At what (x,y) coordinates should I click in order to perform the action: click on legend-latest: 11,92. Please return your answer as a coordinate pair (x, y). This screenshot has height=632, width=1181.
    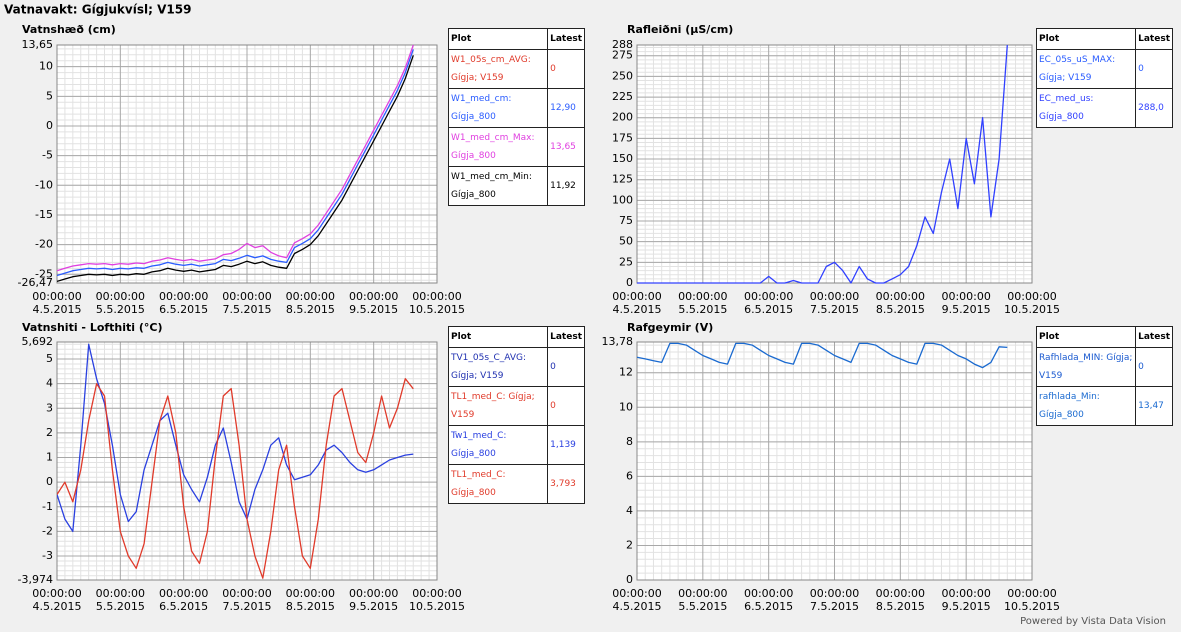
    Looking at the image, I should click on (566, 186).